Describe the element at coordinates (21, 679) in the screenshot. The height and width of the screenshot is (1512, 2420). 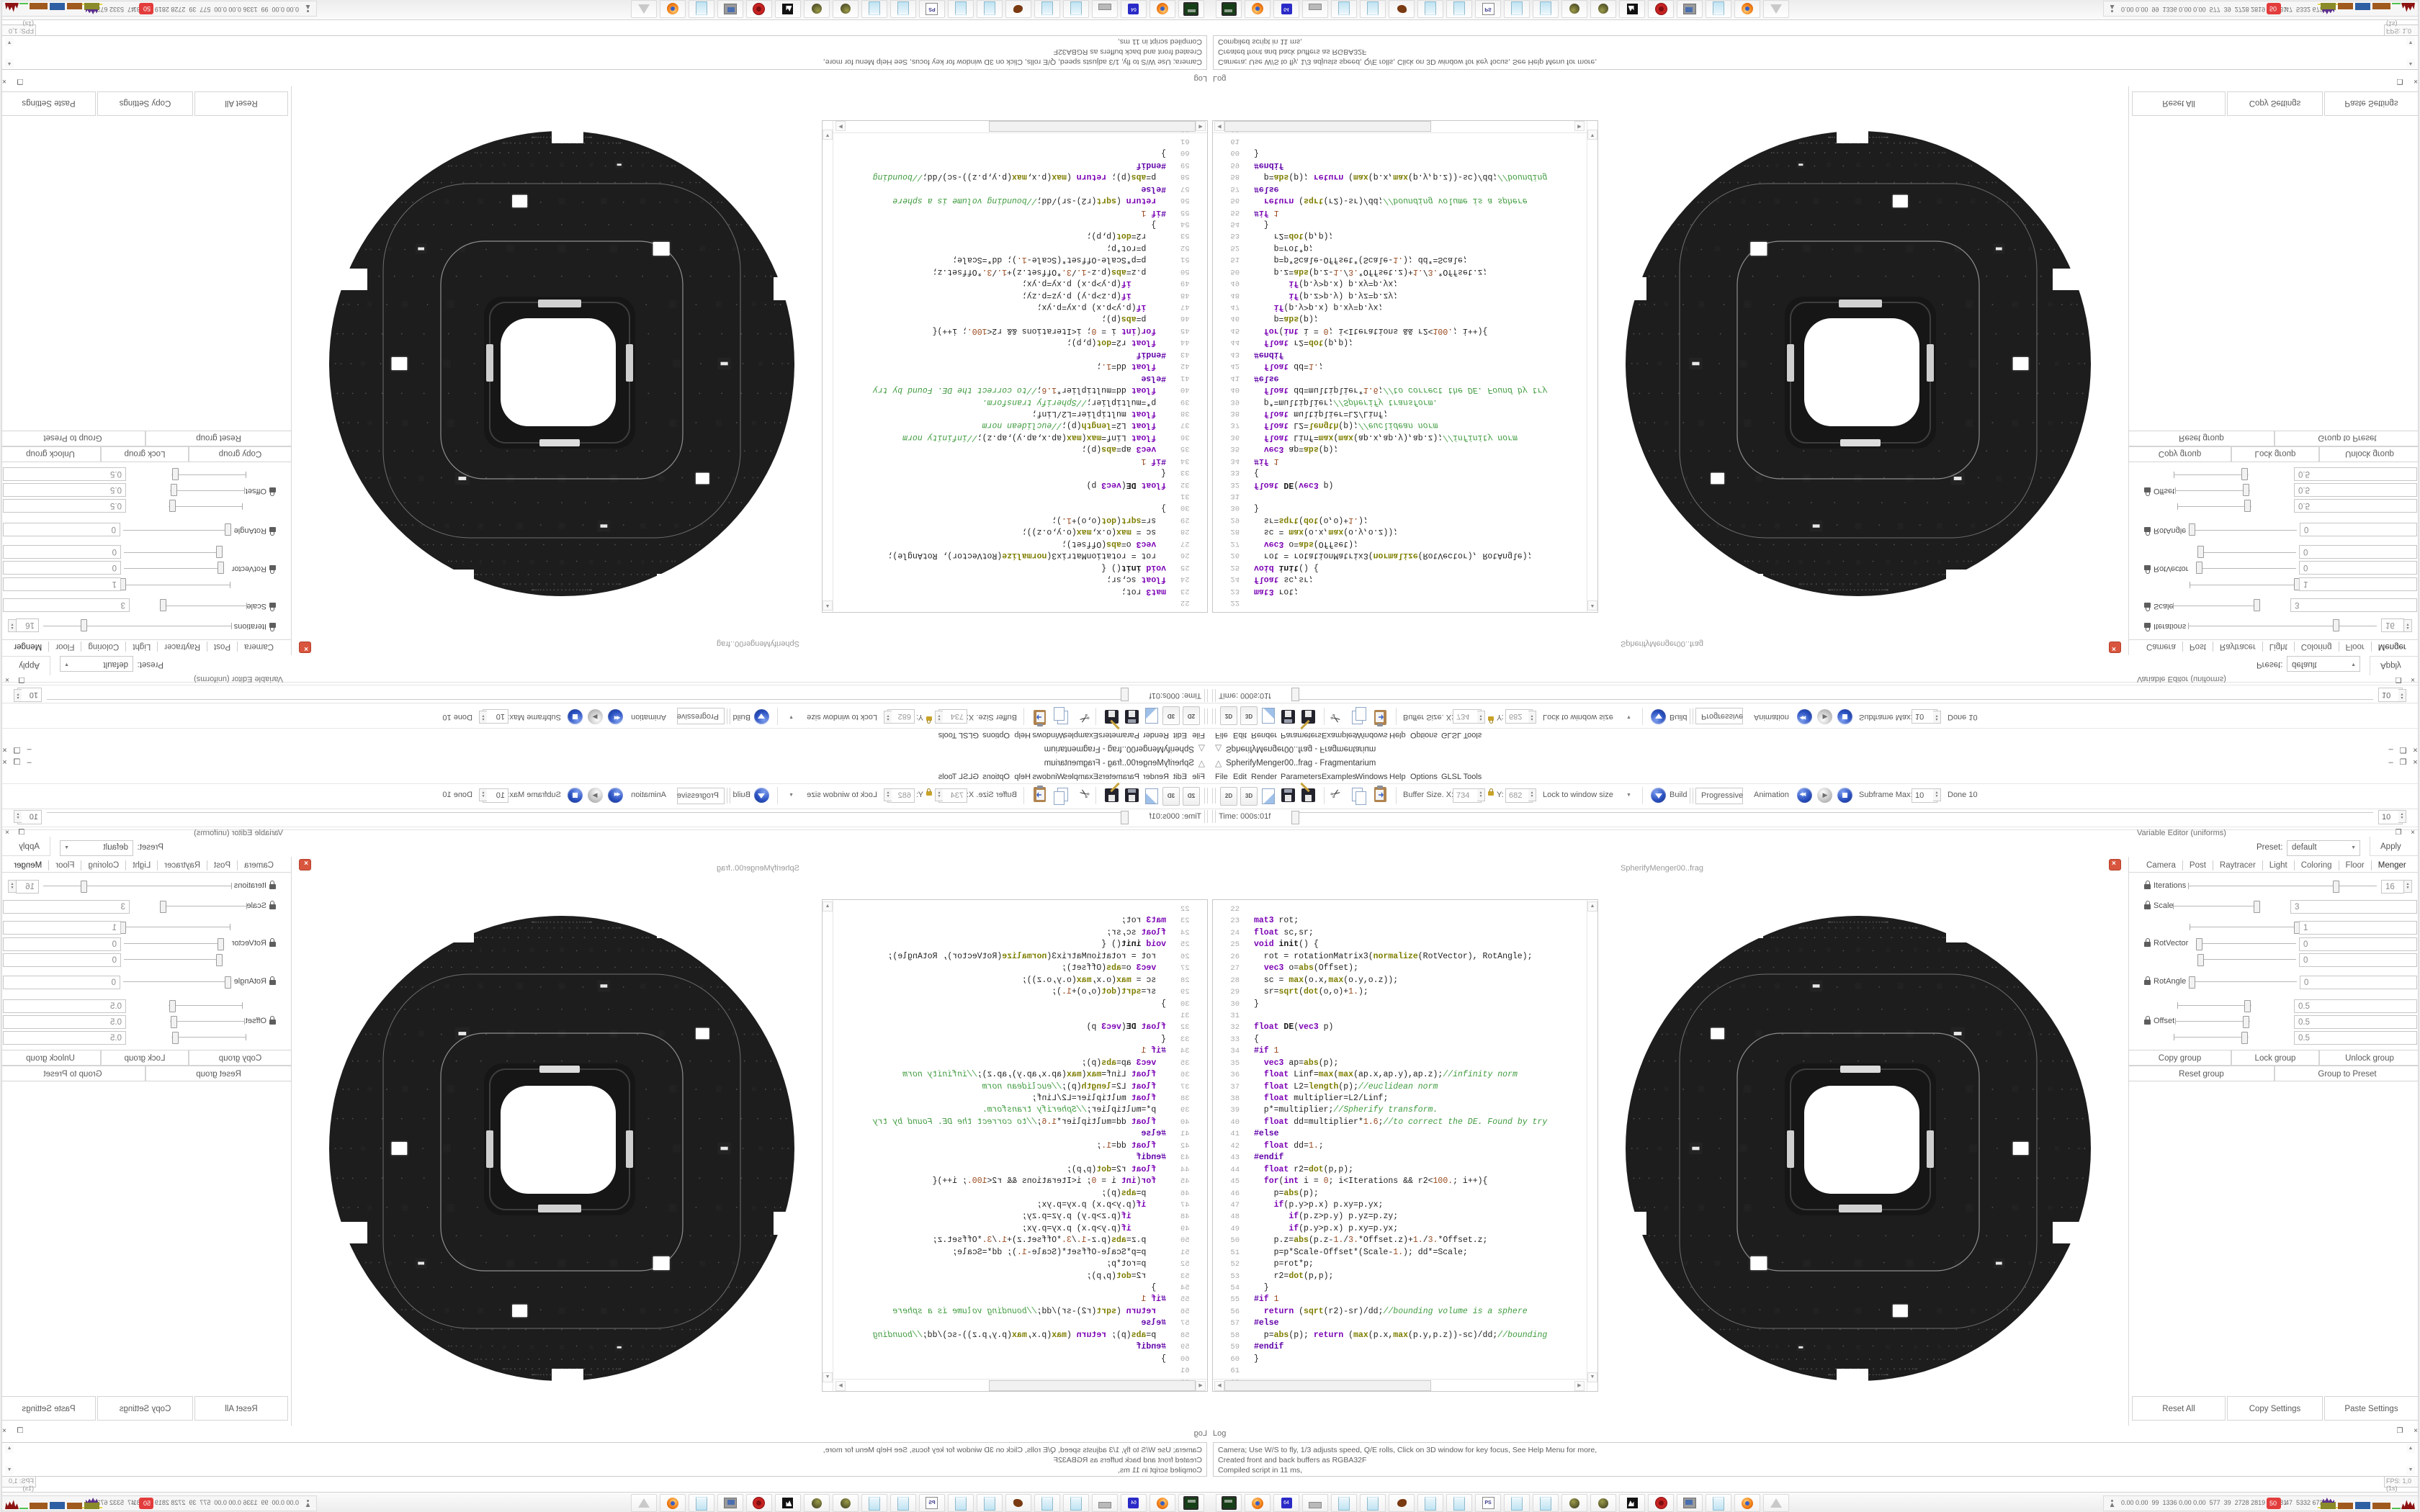
I see `panel-float-icon: ❐` at that location.